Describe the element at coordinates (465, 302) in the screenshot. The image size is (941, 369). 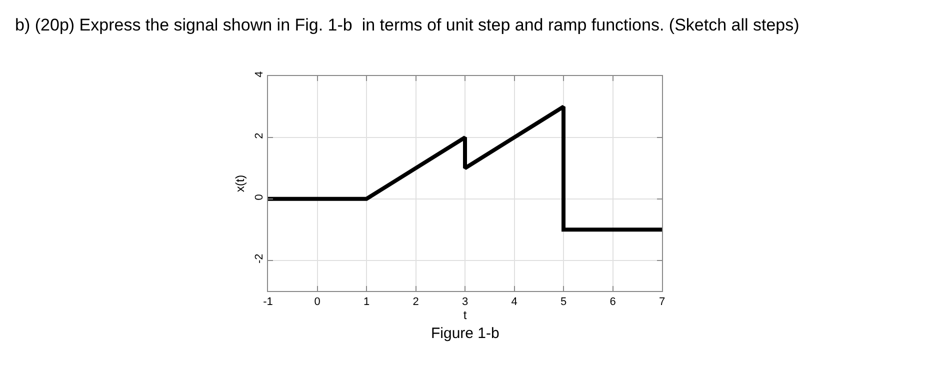
I see `x-tick-label: 3` at that location.